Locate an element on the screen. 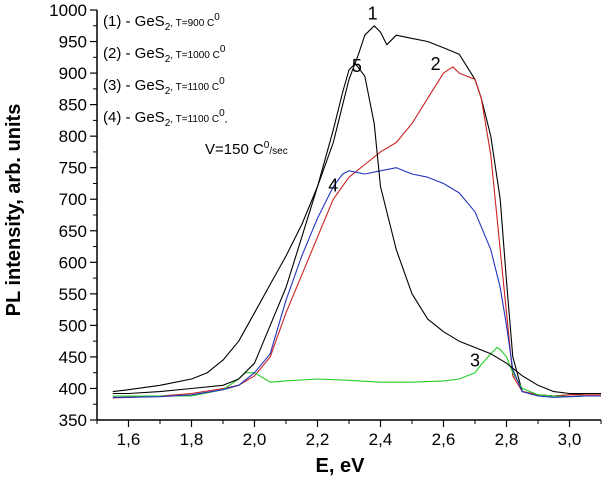 The height and width of the screenshot is (477, 602). legend-entry-1: (1) - GeS2, T=900 C0​ is located at coordinates (161, 22).